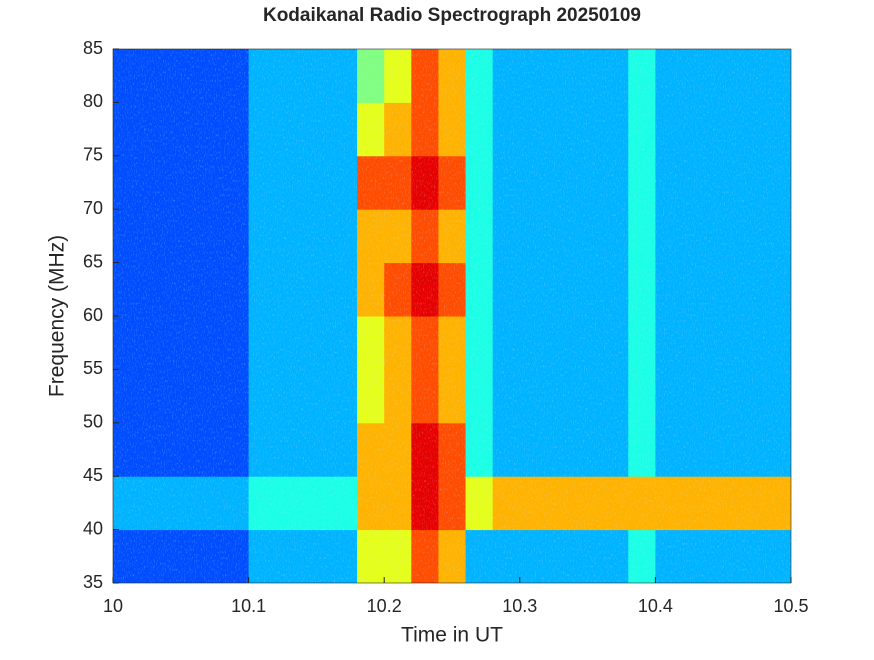 The width and height of the screenshot is (874, 660). Describe the element at coordinates (655, 606) in the screenshot. I see `x-tick-label: 10.4` at that location.